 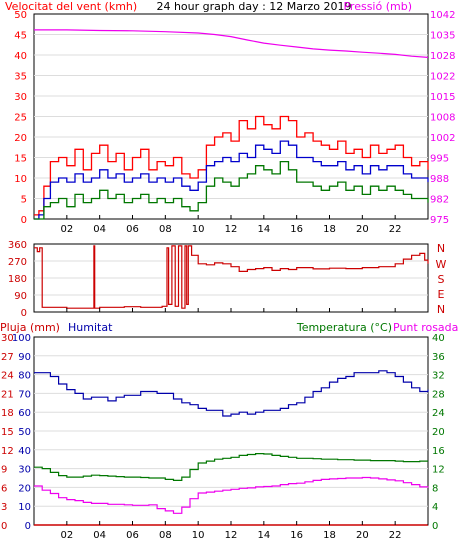 What do you see at coordinates (71, 6) in the screenshot?
I see `wind-axis-title: Velocitat del vent (kmh)` at bounding box center [71, 6].